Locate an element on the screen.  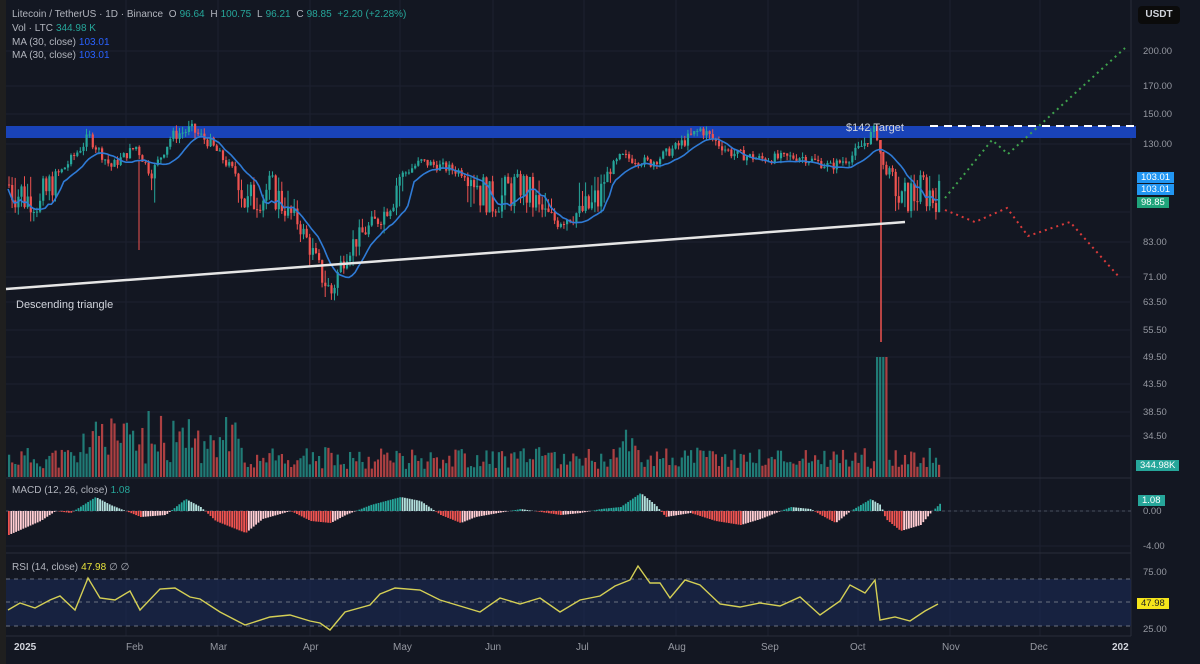
resistance-zone is located at coordinates (571, 132).